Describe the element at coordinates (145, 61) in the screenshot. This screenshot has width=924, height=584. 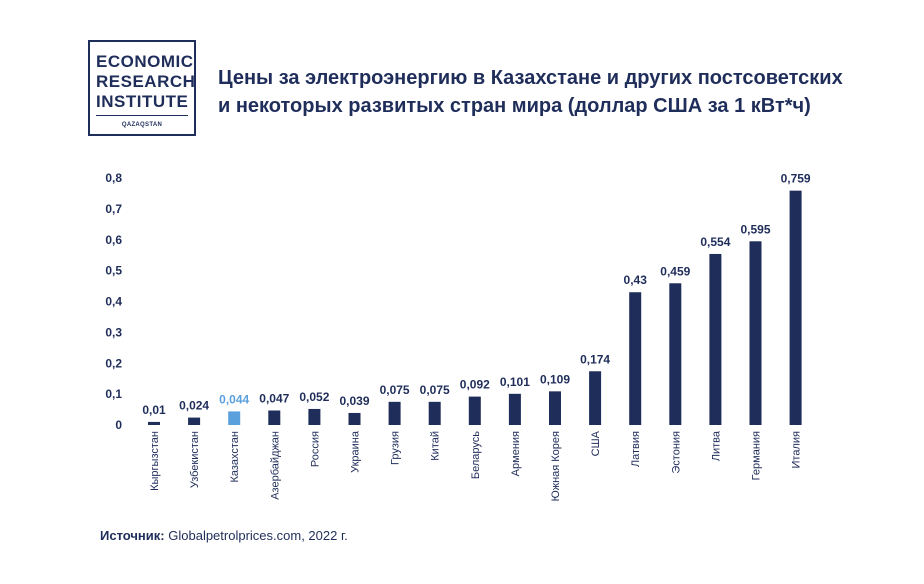
I see `logo-line-1: ECONOMIC` at that location.